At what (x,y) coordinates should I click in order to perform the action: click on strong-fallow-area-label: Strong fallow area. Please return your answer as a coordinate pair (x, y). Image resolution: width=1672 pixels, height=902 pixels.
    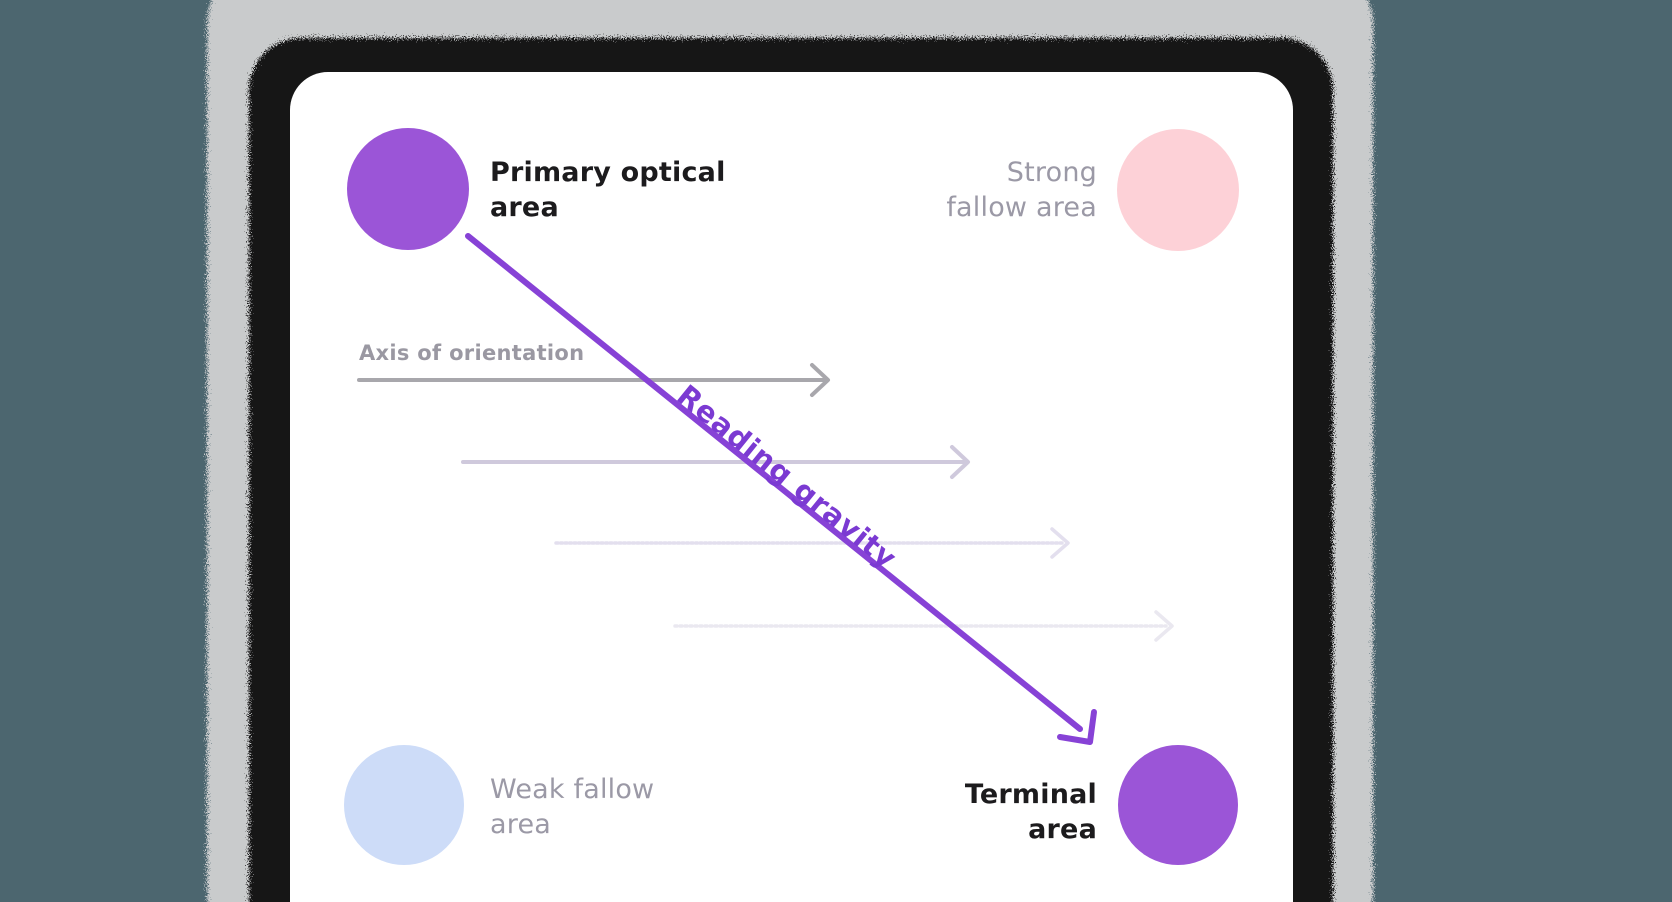
    Looking at the image, I should click on (947, 190).